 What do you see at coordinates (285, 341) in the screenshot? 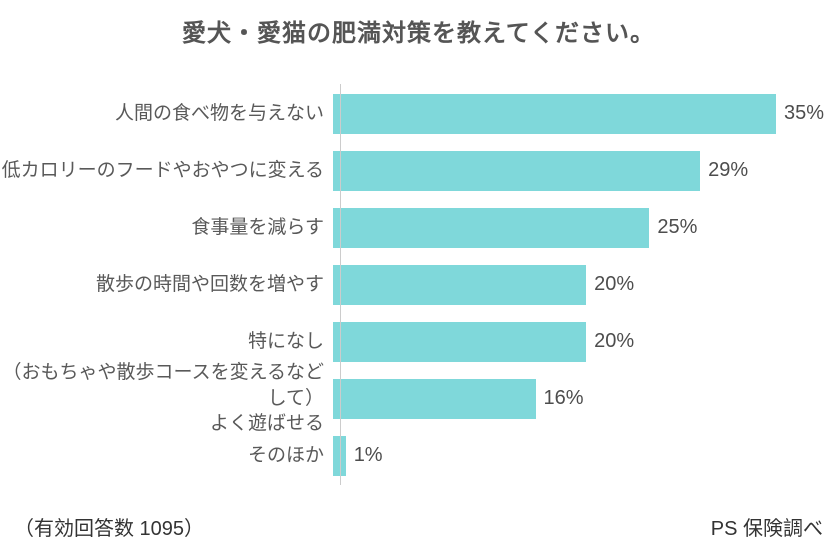
I see `category-label: 特になし` at bounding box center [285, 341].